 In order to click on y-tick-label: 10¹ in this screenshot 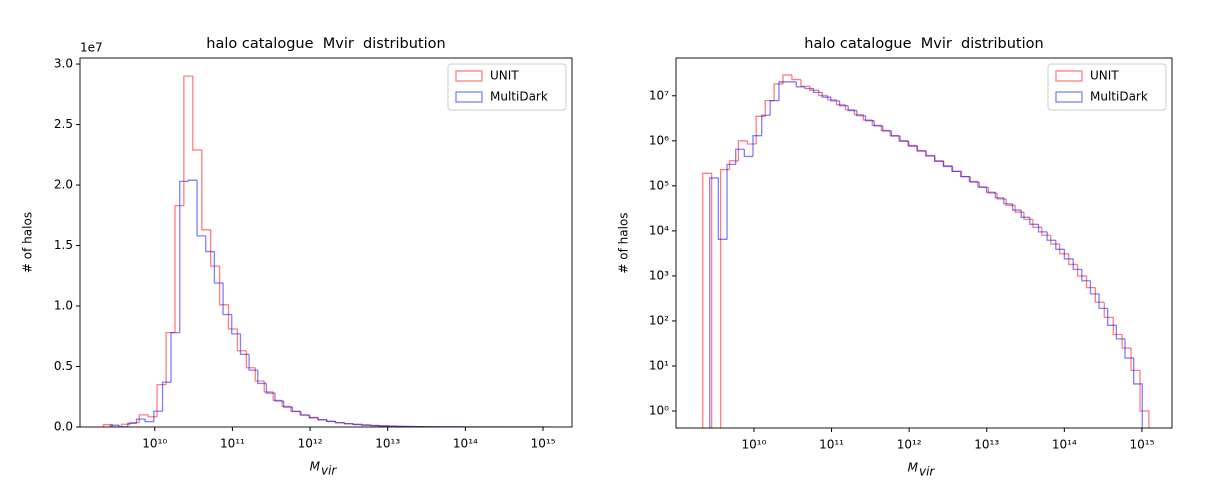, I will do `click(659, 365)`.